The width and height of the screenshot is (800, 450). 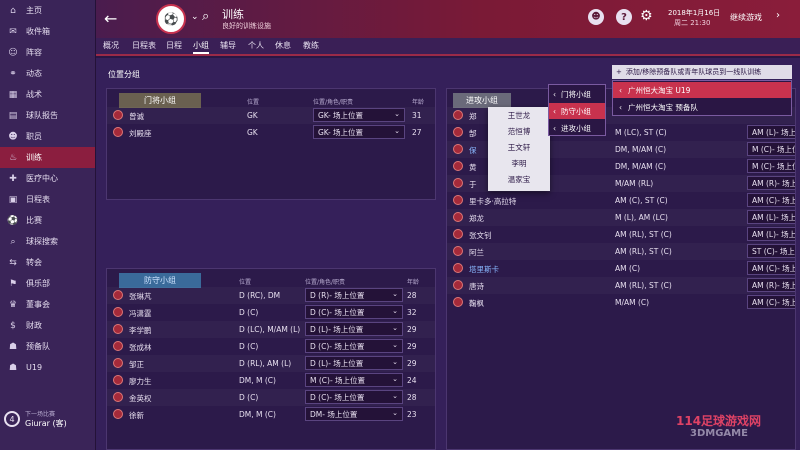 I want to click on sidebar-item-16: ☗ 预备队, so click(x=47, y=346).